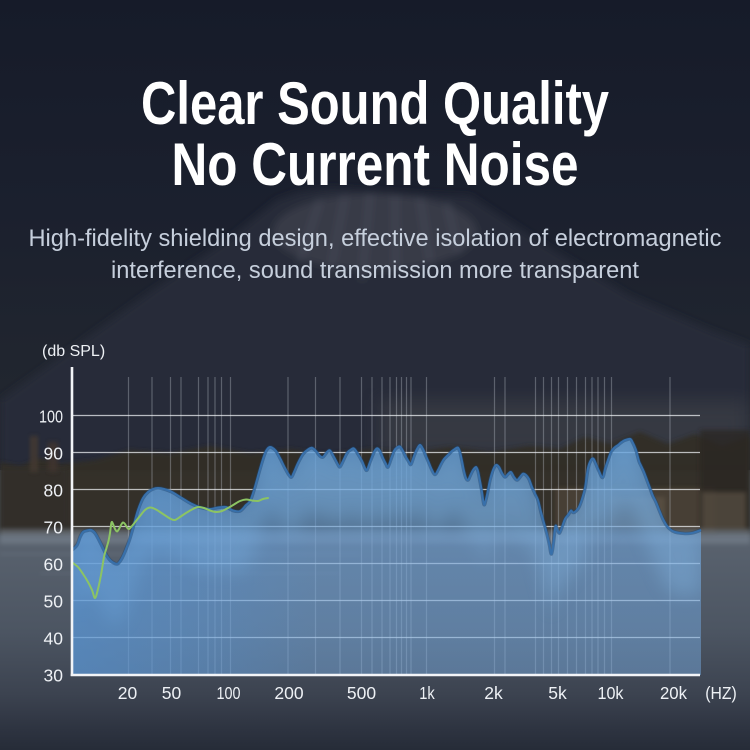  What do you see at coordinates (361, 693) in the screenshot?
I see `svg-text: 500` at bounding box center [361, 693].